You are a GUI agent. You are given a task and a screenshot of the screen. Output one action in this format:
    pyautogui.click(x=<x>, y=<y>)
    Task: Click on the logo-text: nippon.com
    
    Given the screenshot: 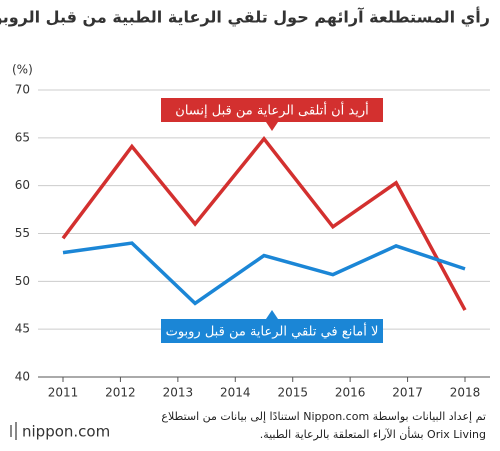 What is the action you would take?
    pyautogui.click(x=66, y=432)
    